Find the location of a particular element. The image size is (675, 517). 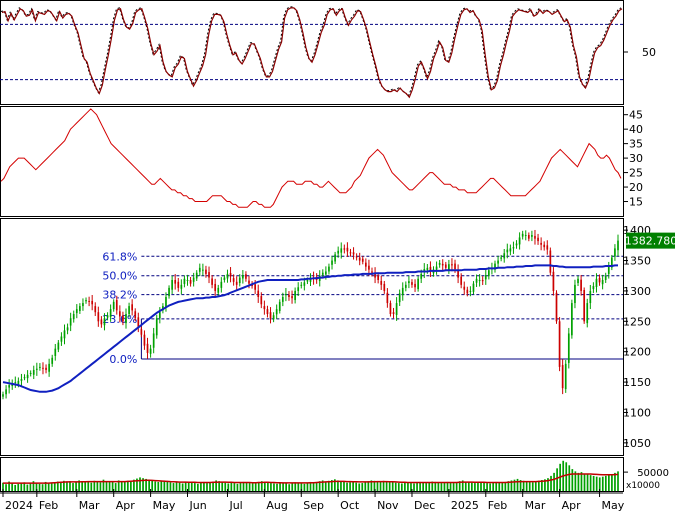

x-tick-label-8: Sep is located at coordinates (313, 505).